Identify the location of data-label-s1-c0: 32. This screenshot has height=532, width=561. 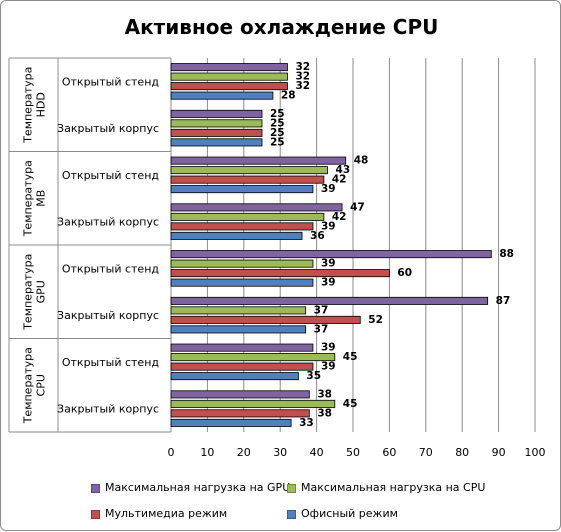
(302, 77).